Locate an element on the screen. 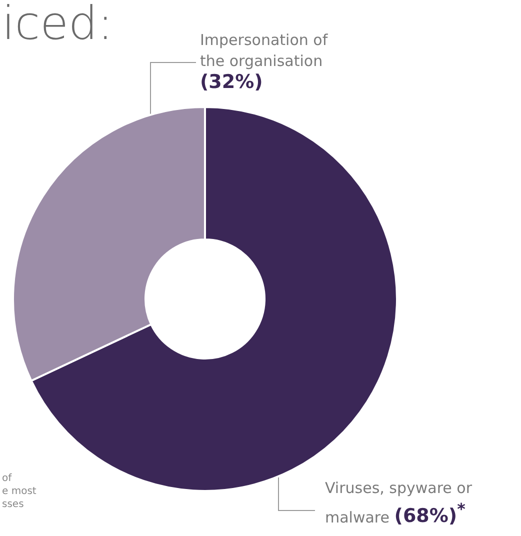  slice-label: Impersonation of the organisation is located at coordinates (264, 50).